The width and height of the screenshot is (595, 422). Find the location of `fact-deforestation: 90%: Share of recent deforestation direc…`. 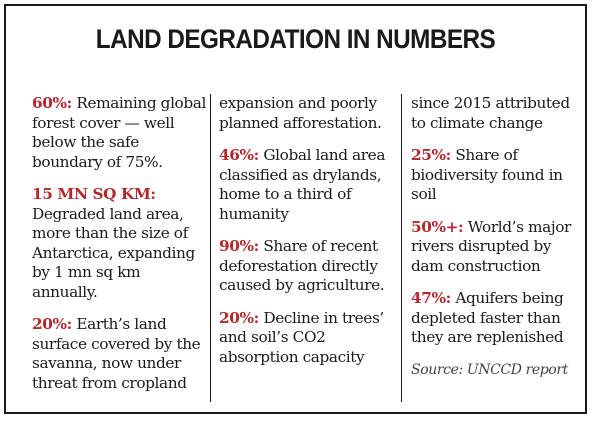

fact-deforestation: 90%: Share of recent deforestation direc… is located at coordinates (307, 266).